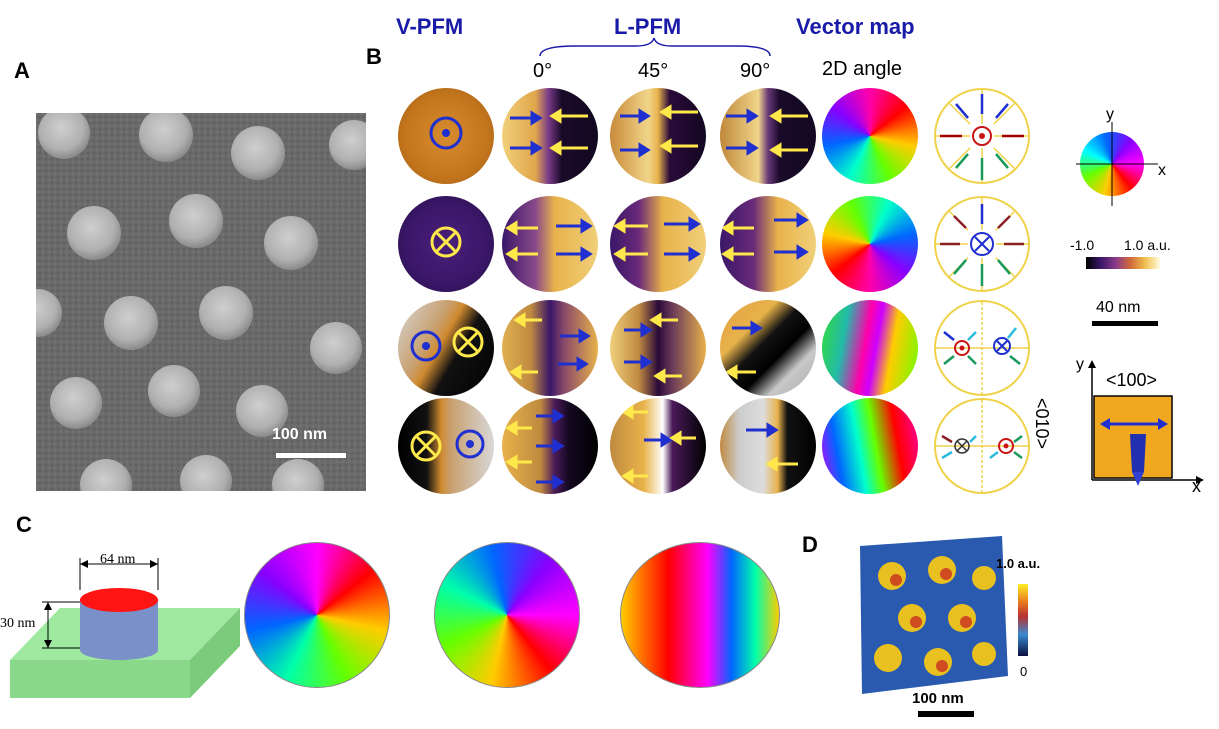 The height and width of the screenshot is (729, 1219). I want to click on vpfm-disc-r4, so click(446, 446).